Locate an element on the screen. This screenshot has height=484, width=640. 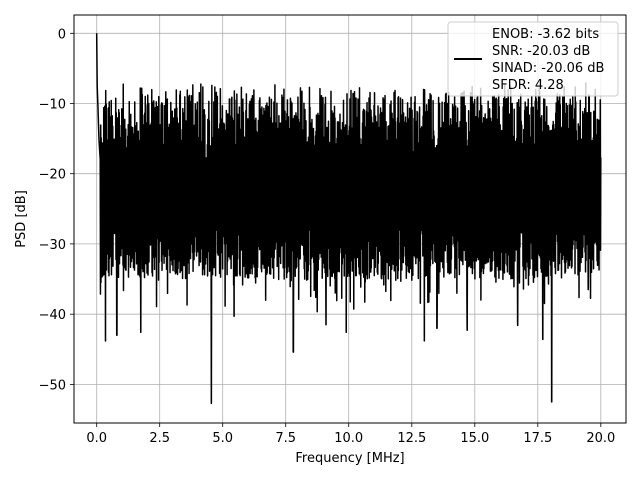
x-tick-label: 12.5 is located at coordinates (411, 438).